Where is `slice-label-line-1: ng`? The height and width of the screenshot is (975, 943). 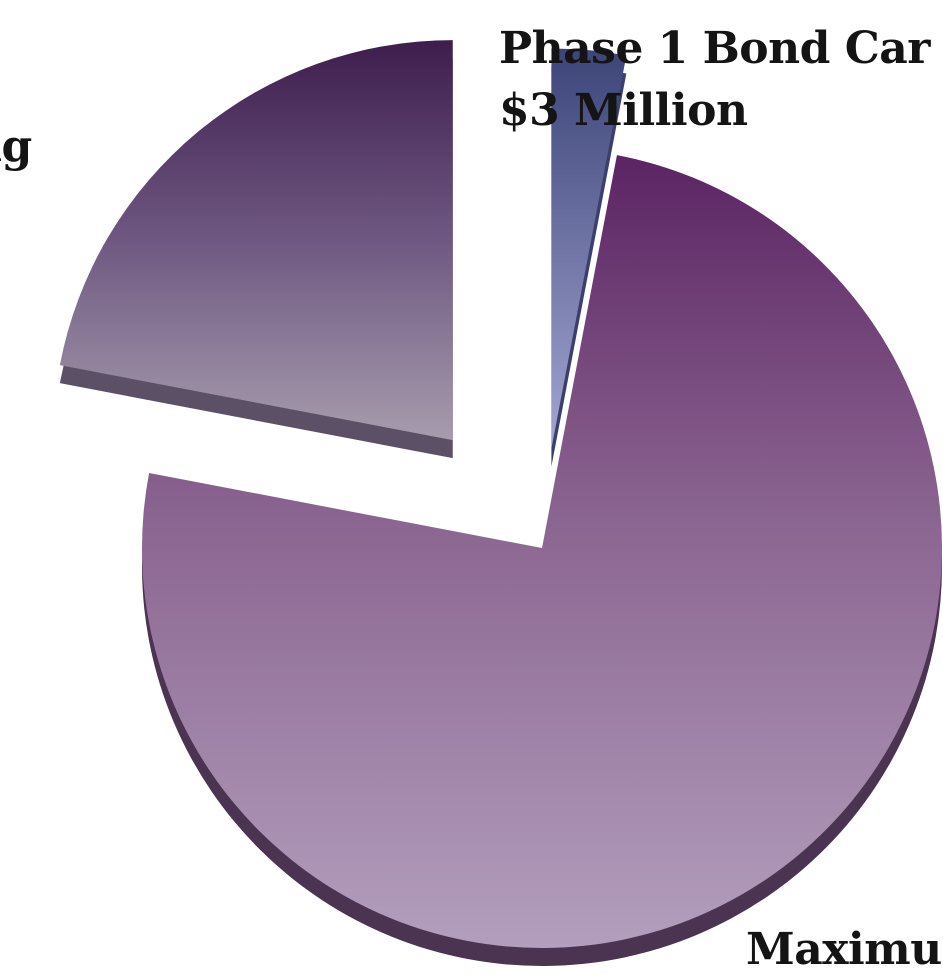
slice-label-line-1: ng is located at coordinates (16, 146).